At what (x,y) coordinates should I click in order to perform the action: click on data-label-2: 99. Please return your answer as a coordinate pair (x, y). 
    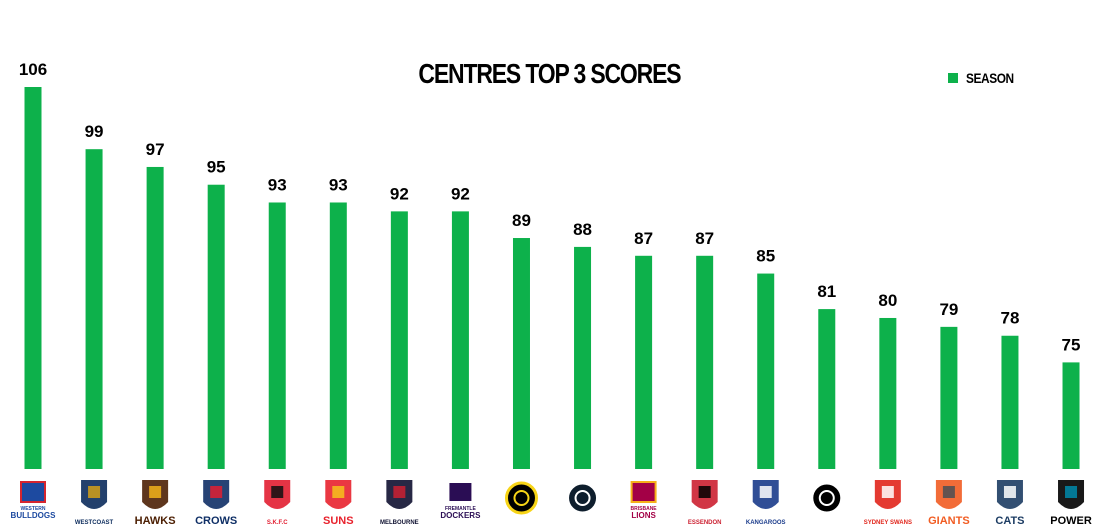
    Looking at the image, I should click on (94, 131).